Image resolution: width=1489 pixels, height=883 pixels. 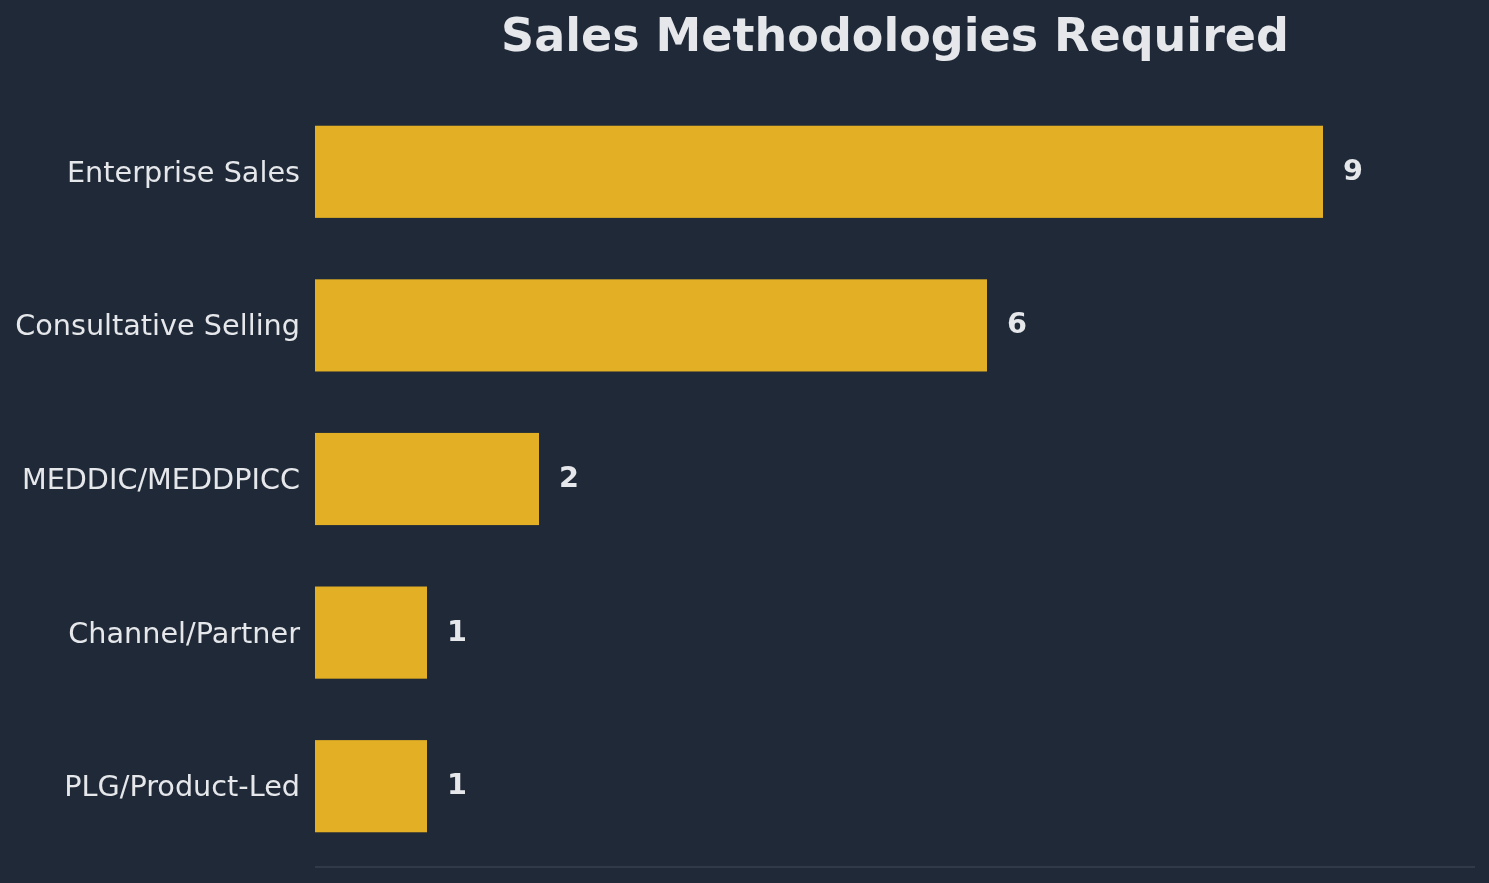 What do you see at coordinates (157, 325) in the screenshot?
I see `y-tick-label: Consultative Selling` at bounding box center [157, 325].